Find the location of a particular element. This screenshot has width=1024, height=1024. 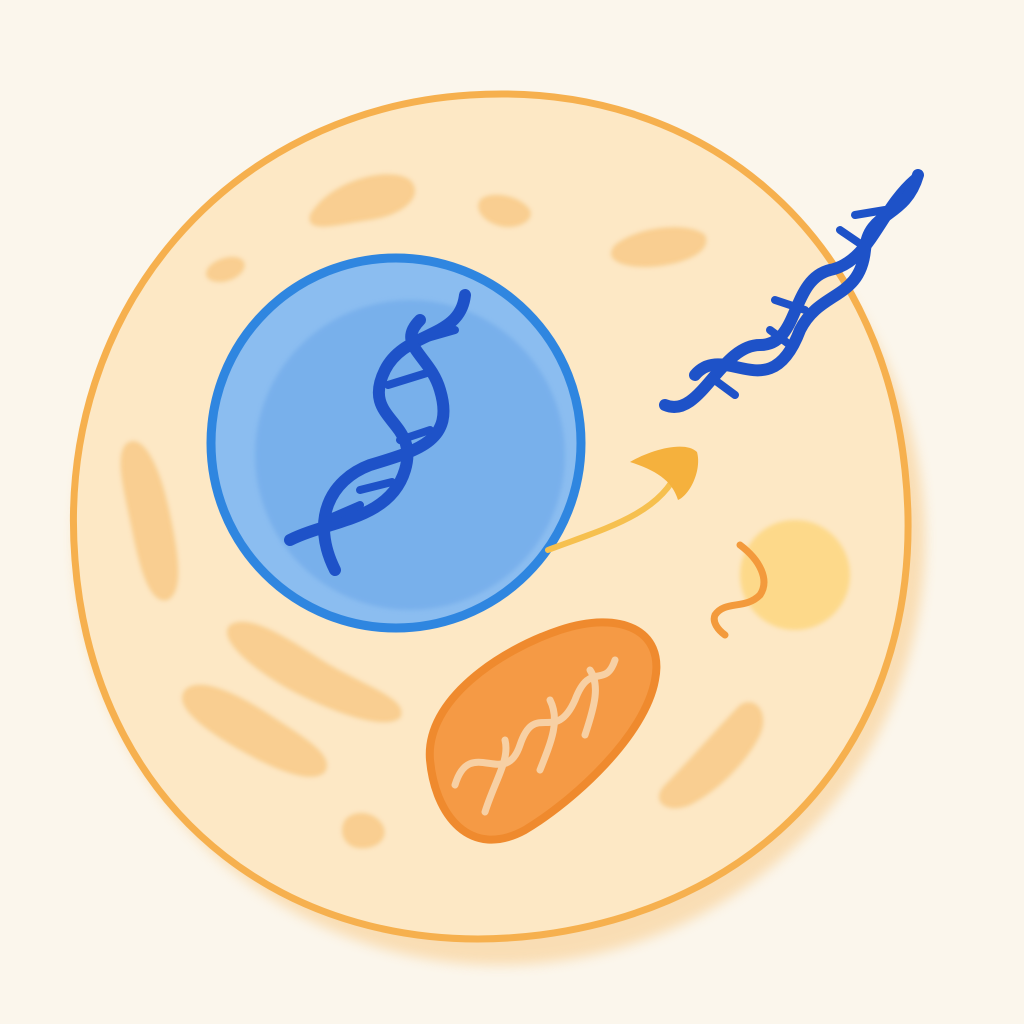

dna-helix-outside is located at coordinates (791, 291).